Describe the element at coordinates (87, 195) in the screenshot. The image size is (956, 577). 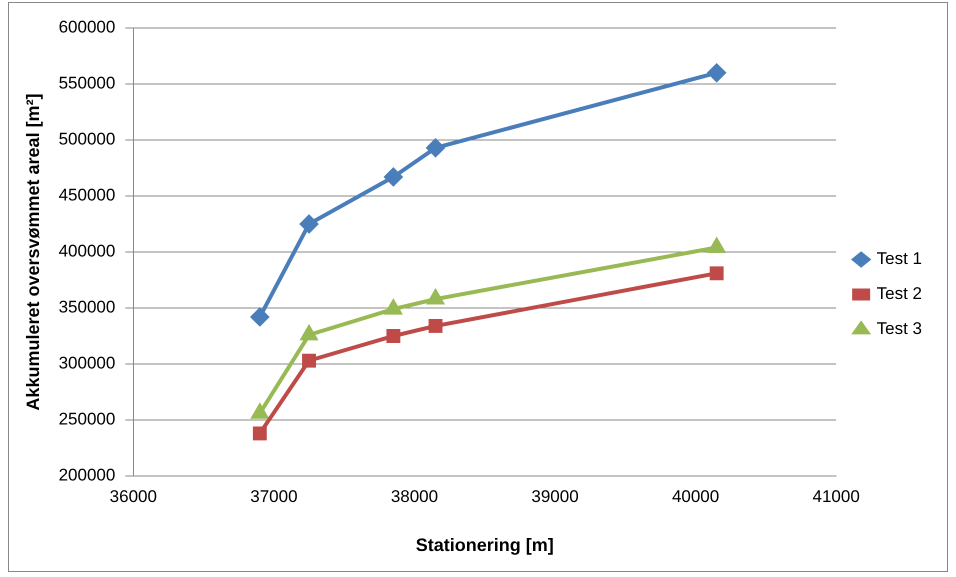
I see `y-tick-label: 450000` at that location.